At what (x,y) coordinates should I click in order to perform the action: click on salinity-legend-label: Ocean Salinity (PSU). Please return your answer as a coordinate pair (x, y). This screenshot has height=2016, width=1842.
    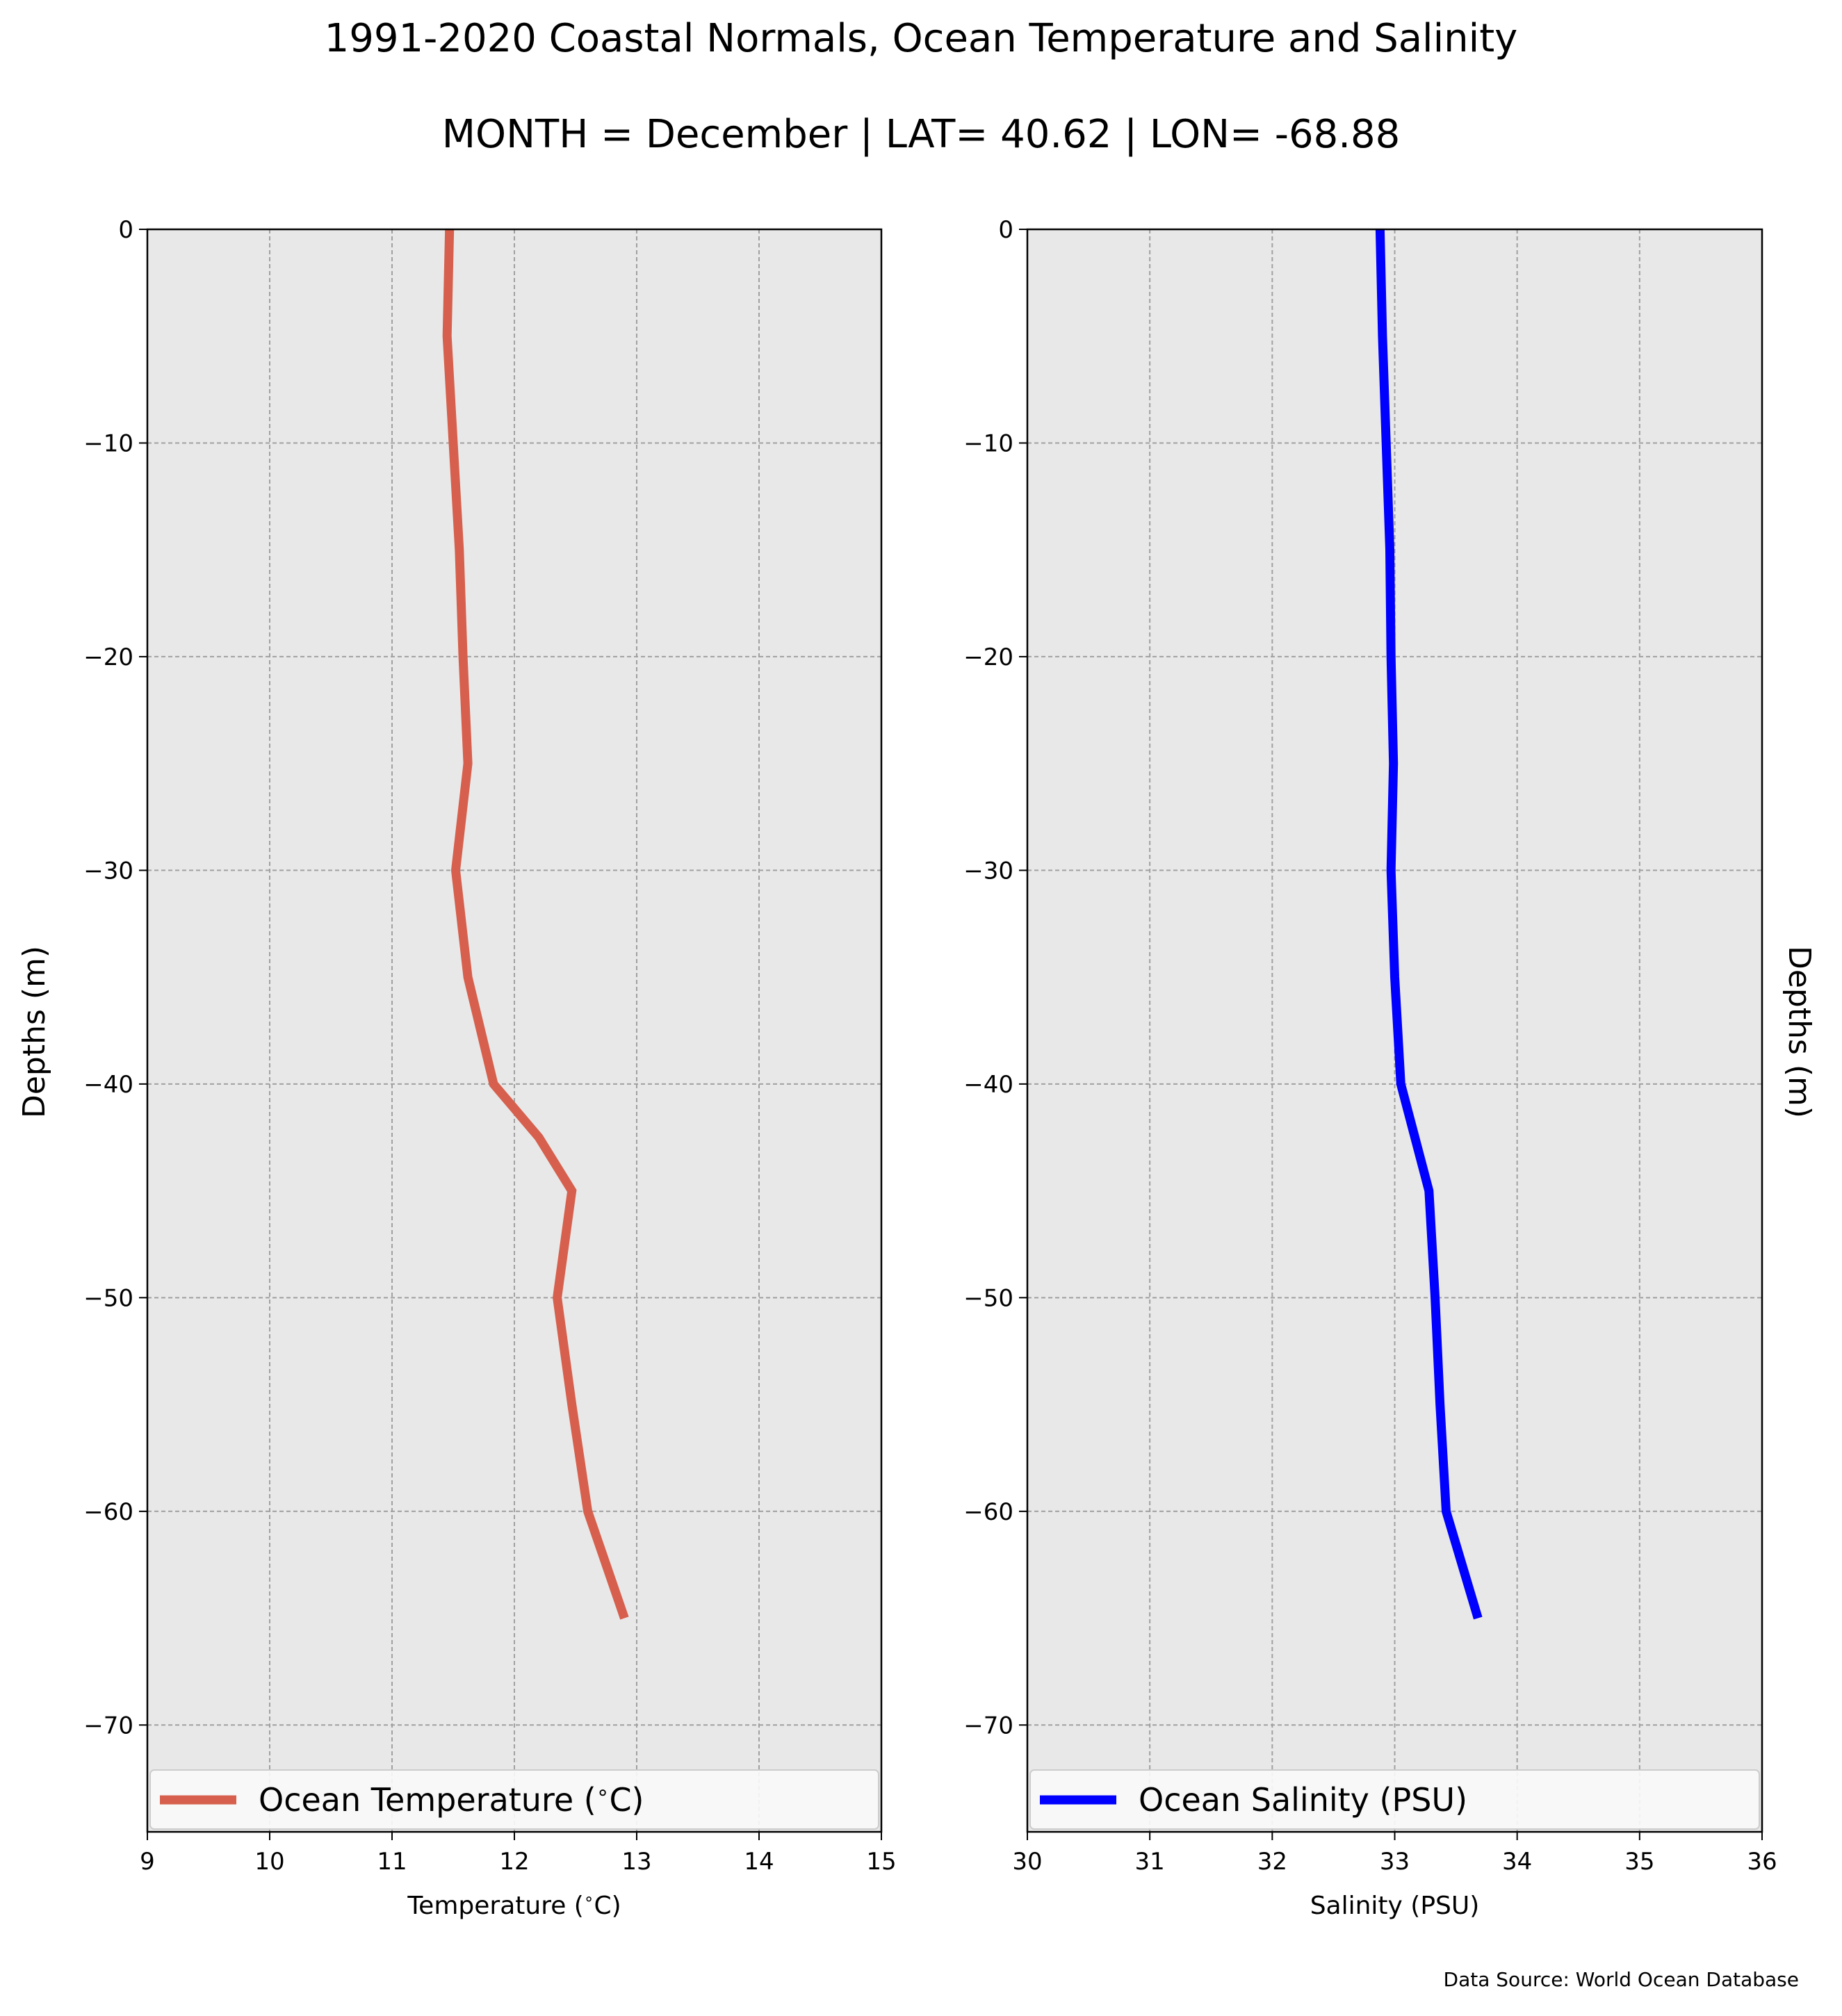
    Looking at the image, I should click on (1303, 1800).